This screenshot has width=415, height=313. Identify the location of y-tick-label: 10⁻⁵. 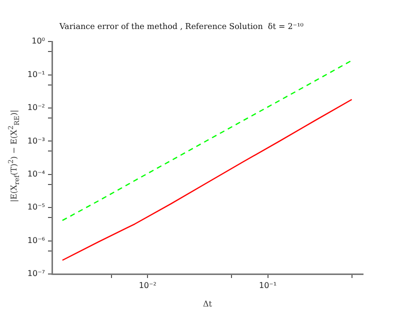
(36, 207).